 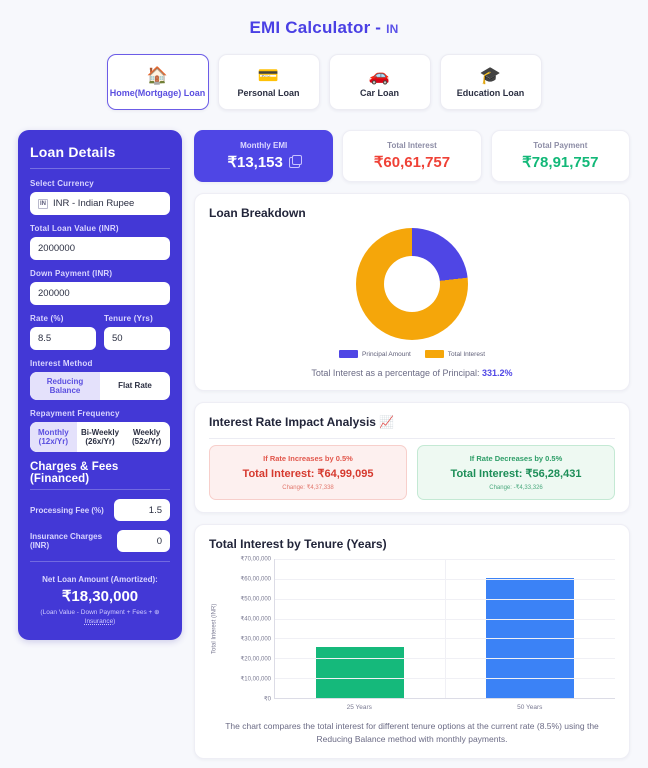 What do you see at coordinates (264, 145) in the screenshot?
I see `stat-label: Monthly EMI` at bounding box center [264, 145].